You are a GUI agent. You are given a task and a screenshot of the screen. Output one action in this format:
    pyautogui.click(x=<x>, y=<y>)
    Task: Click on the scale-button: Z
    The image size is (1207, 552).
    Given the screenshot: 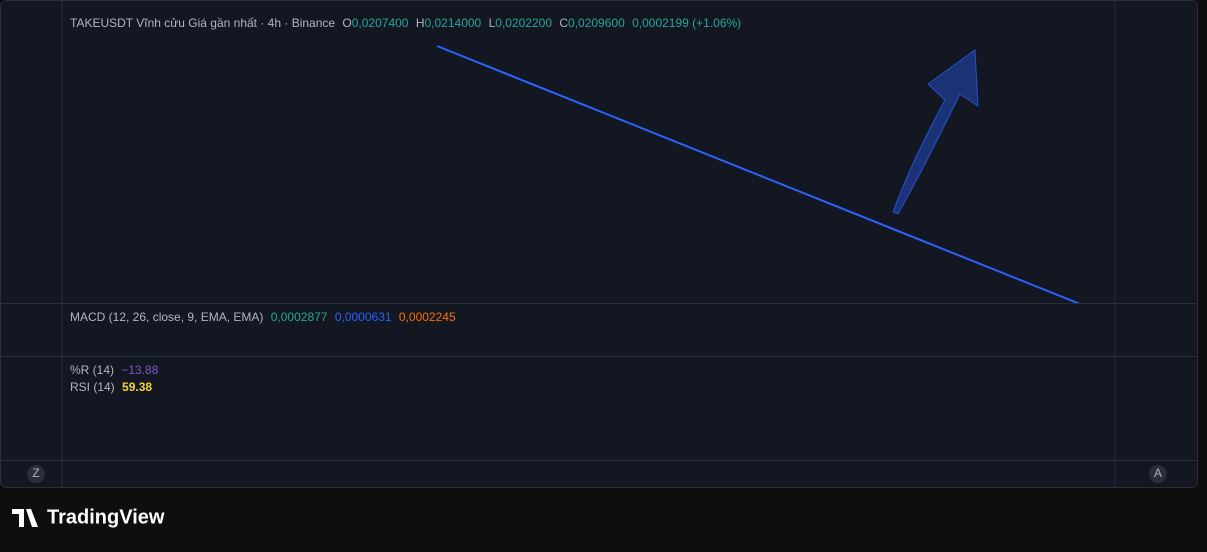 What is the action you would take?
    pyautogui.click(x=36, y=474)
    